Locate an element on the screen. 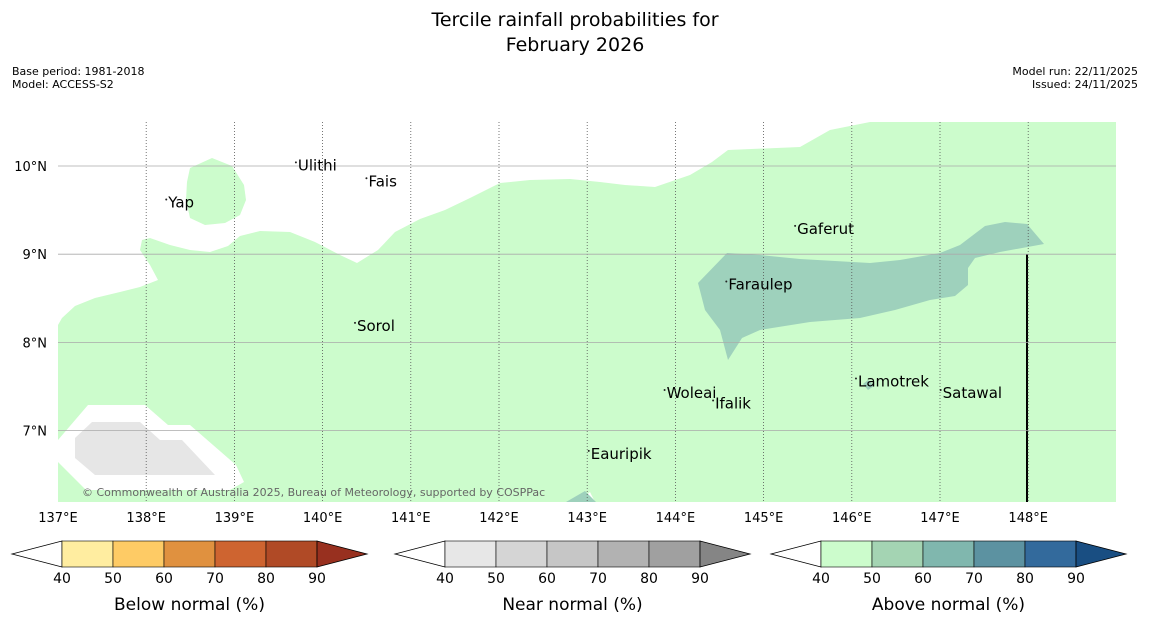 The image size is (1150, 644). longitude-label: 141°E is located at coordinates (411, 518).